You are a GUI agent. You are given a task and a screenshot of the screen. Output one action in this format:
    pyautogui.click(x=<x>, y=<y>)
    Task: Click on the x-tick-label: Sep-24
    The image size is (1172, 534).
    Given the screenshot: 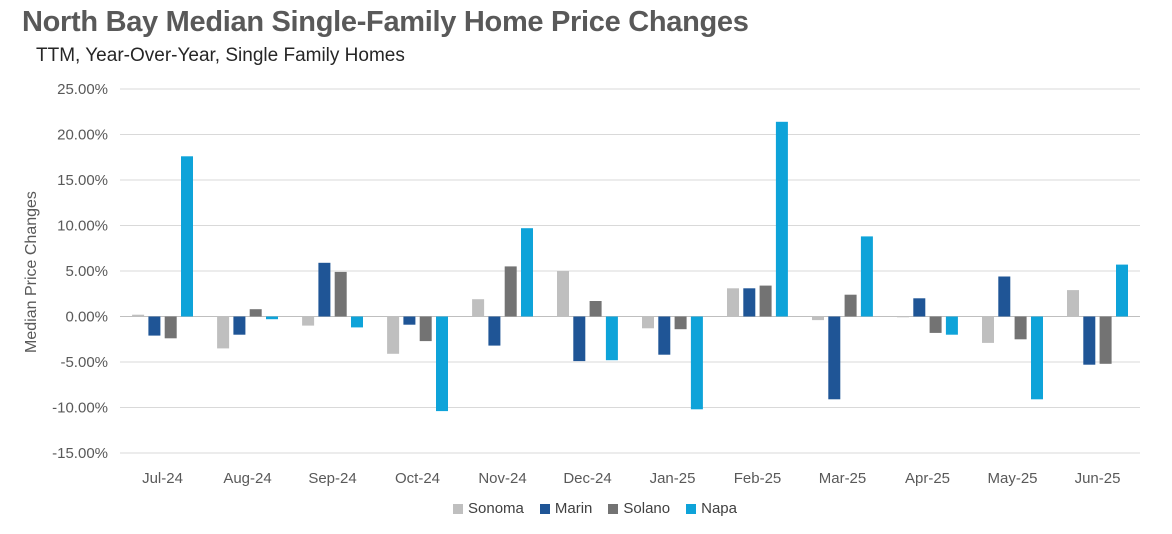 What is the action you would take?
    pyautogui.click(x=332, y=478)
    